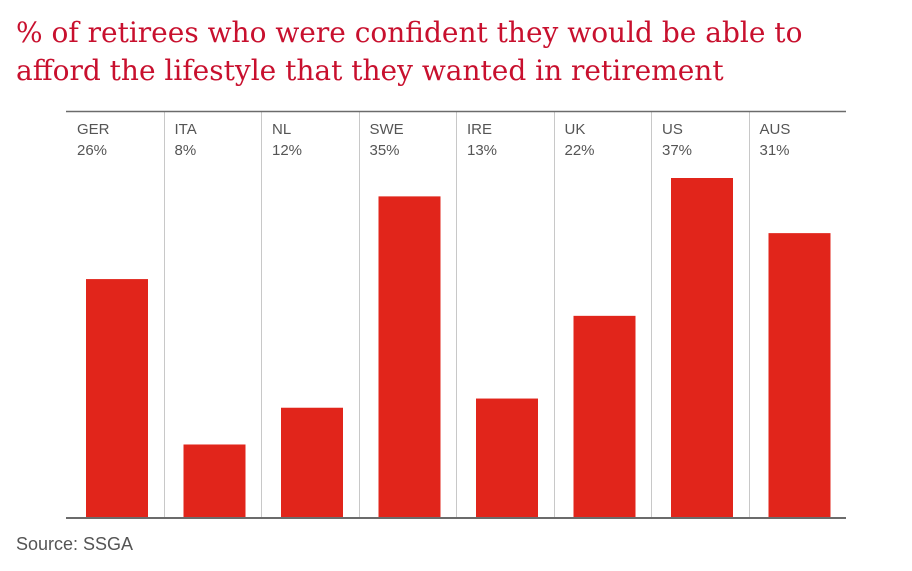  Describe the element at coordinates (775, 150) in the screenshot. I see `value-label: 31%` at that location.